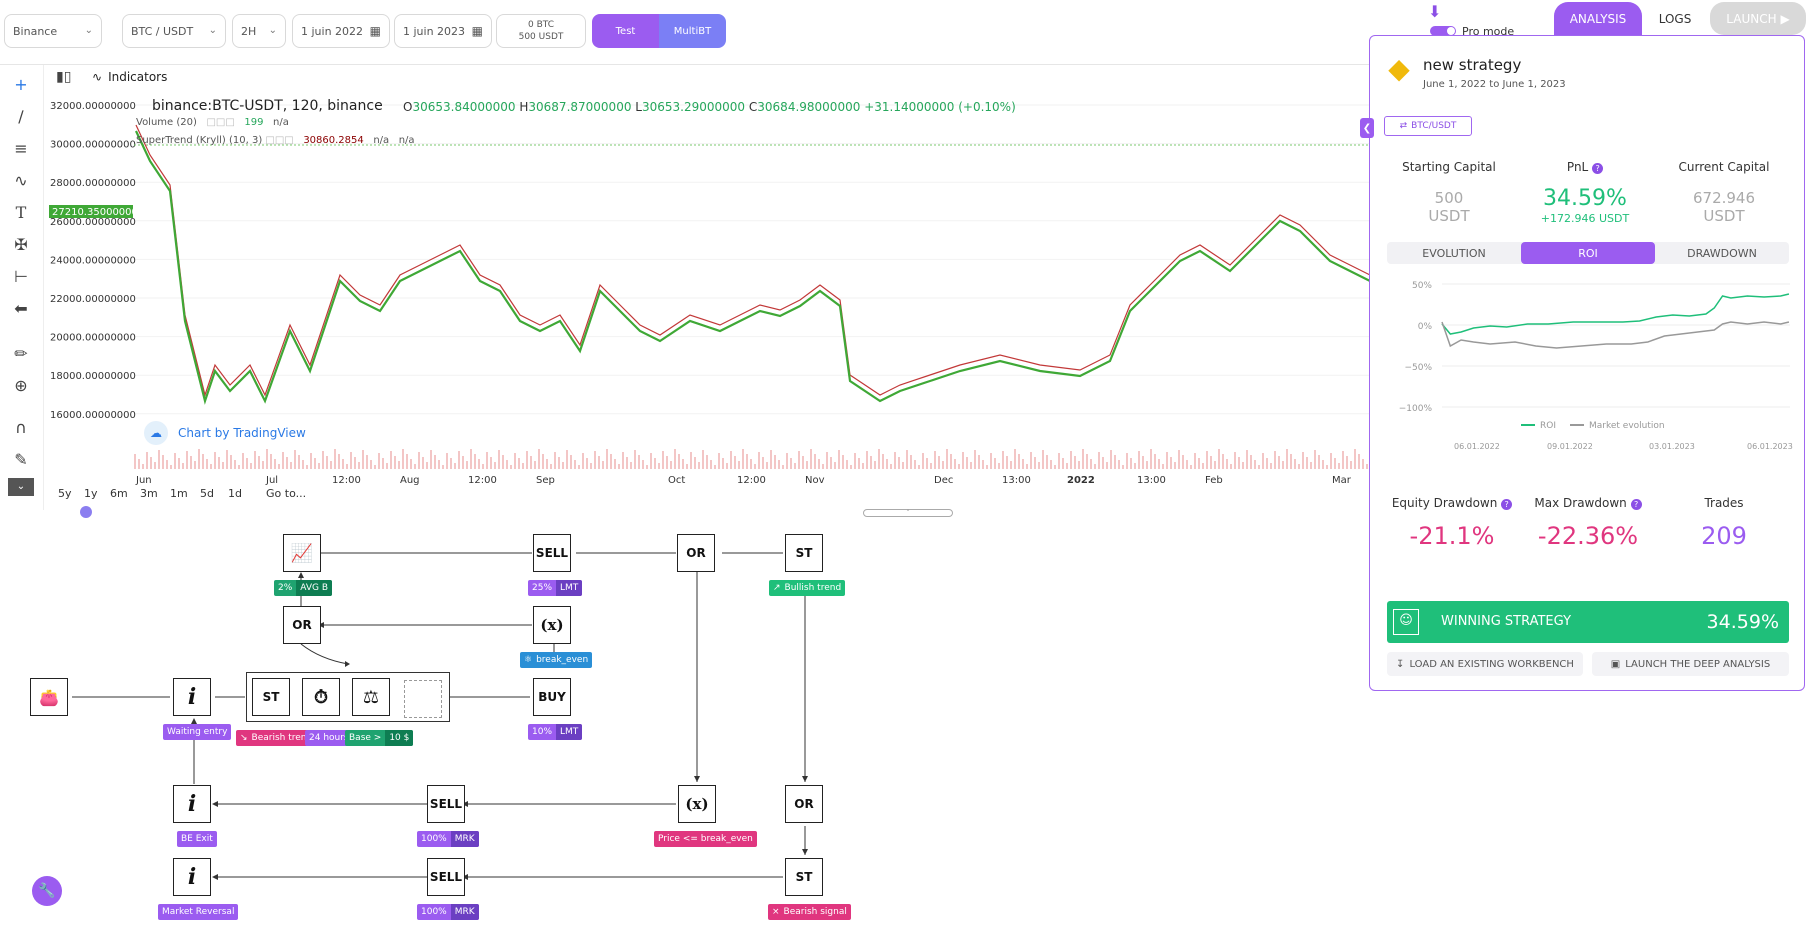 The image size is (1814, 932). Describe the element at coordinates (65, 493) in the screenshot. I see `range-5y: 5y` at that location.